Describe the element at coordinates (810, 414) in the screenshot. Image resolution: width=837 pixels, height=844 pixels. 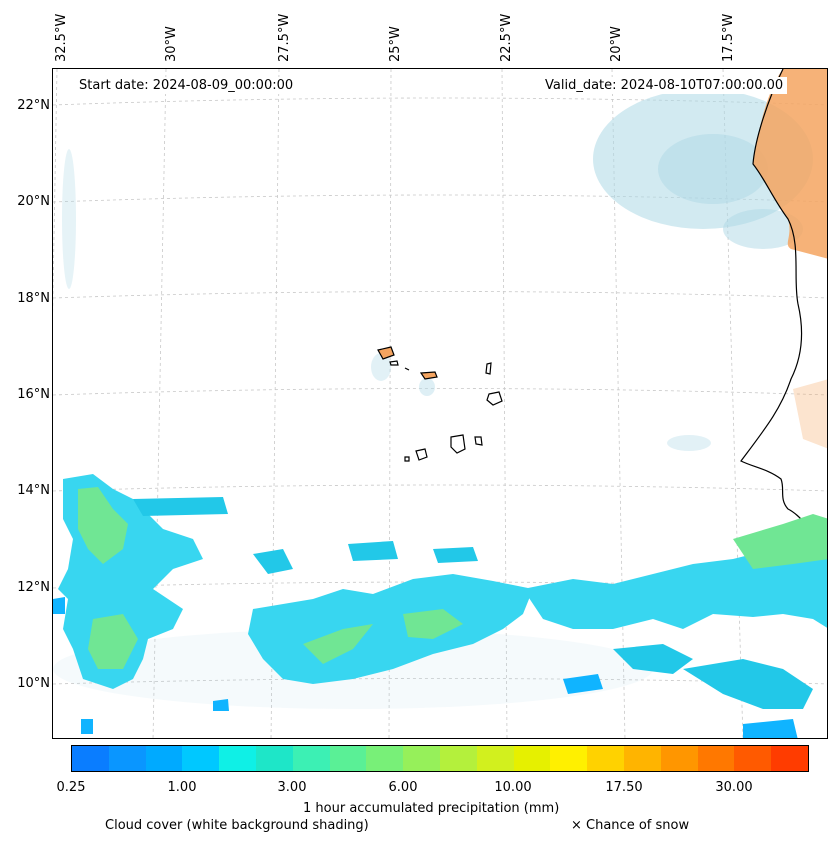
I see `land-orange-mid` at that location.